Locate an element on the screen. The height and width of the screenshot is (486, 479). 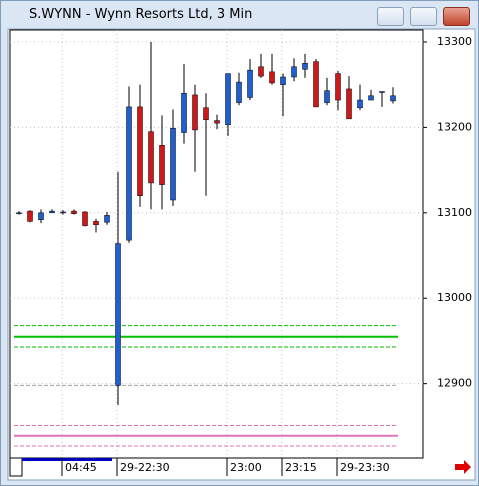
x-tick-label: 29-23:30 is located at coordinates (365, 467).